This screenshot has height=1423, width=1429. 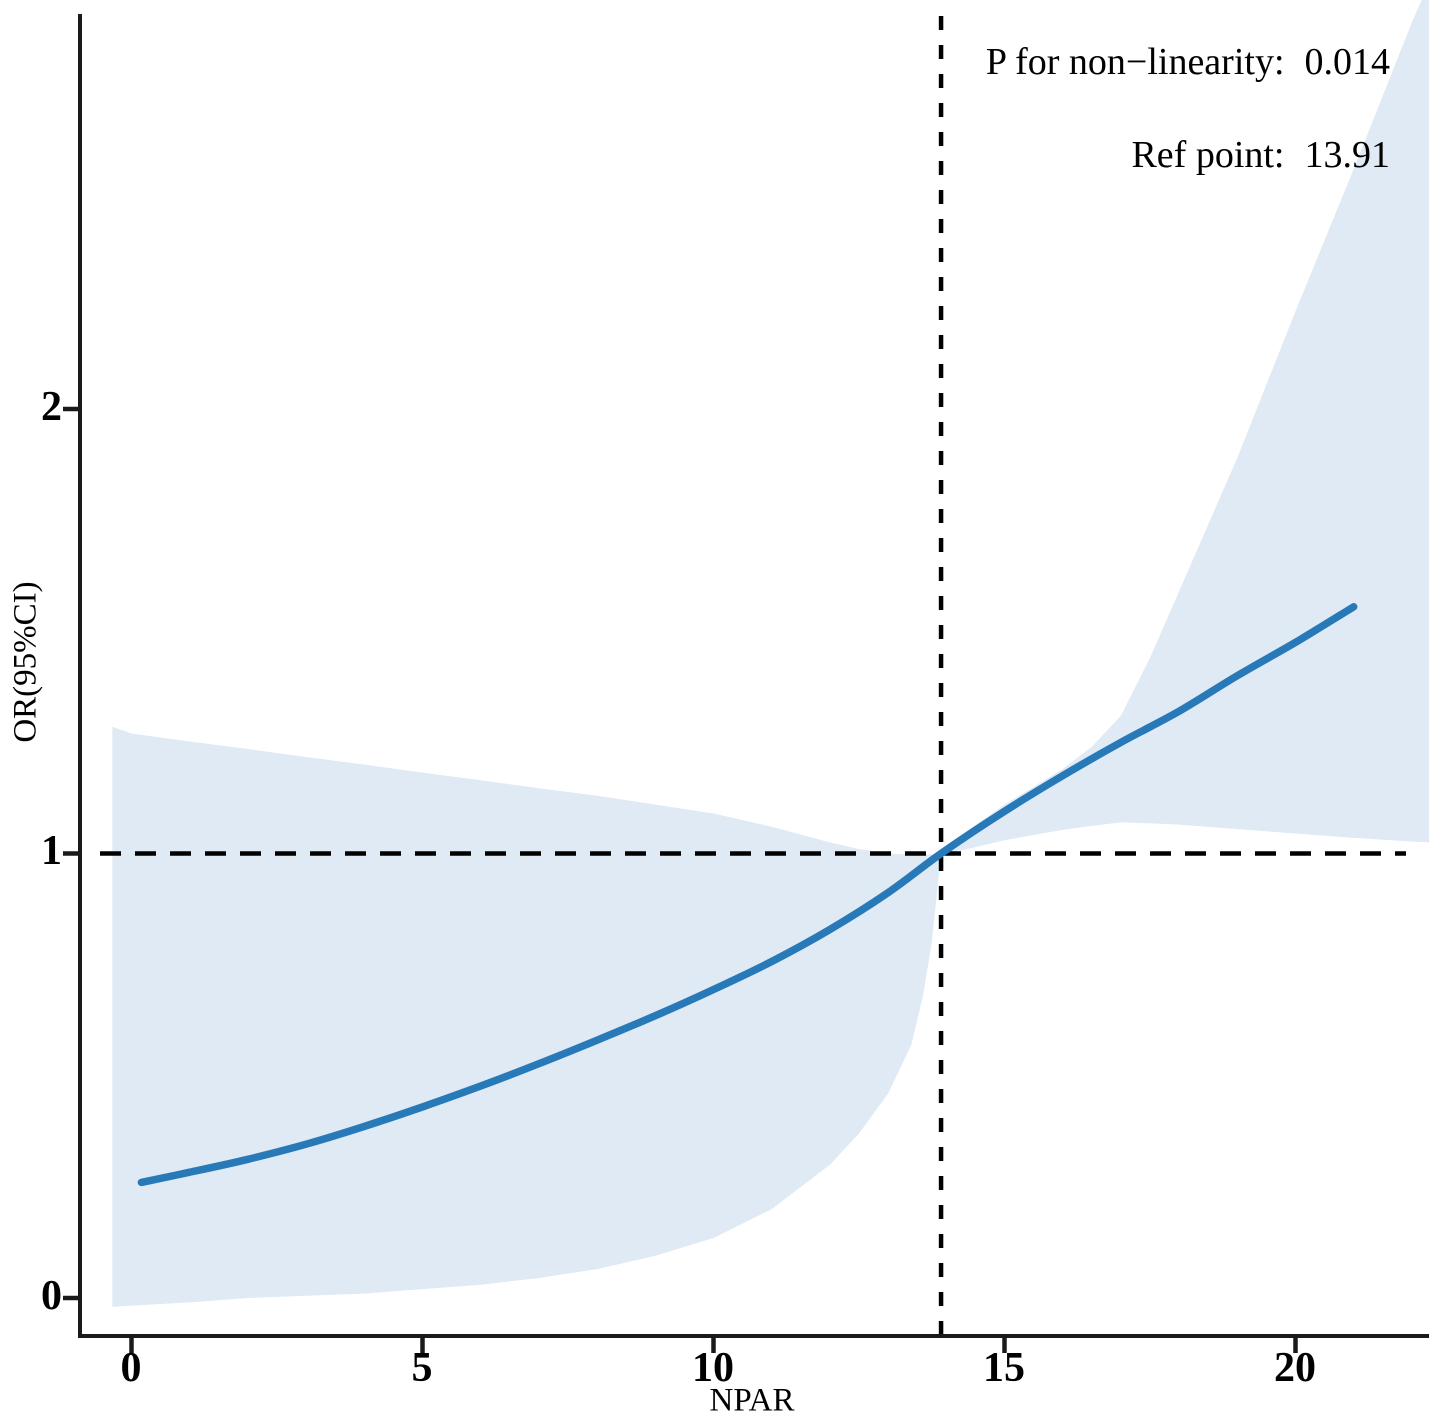 I want to click on p-nonlinearity-annotation: P for non−linearity: 0.014, so click(x=1188, y=62).